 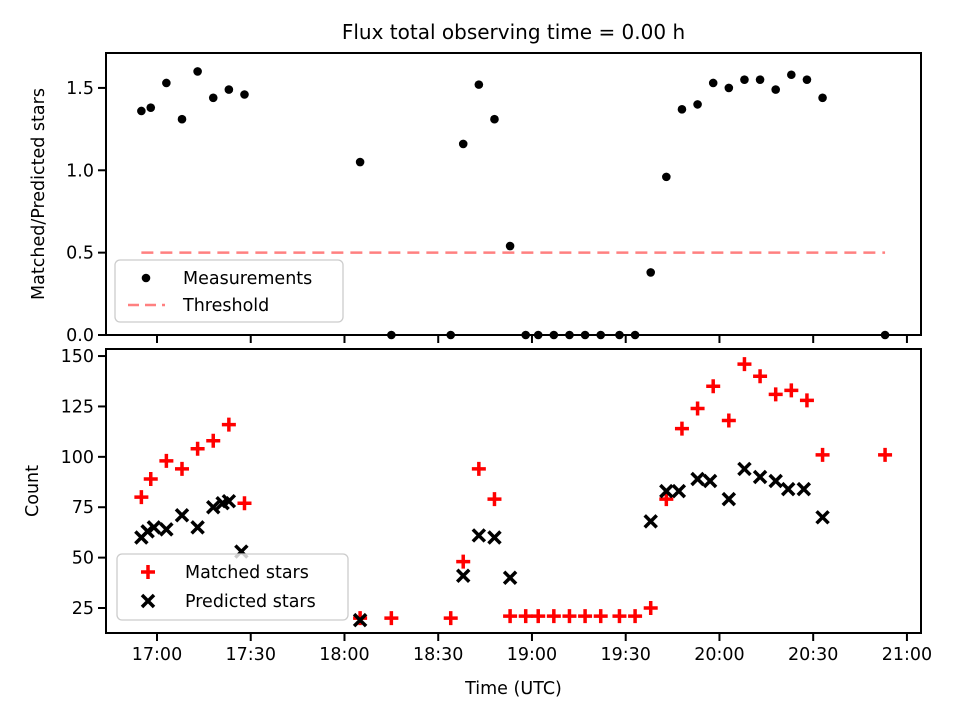 What do you see at coordinates (80, 254) in the screenshot?
I see `y-tick-label: 0.5` at bounding box center [80, 254].